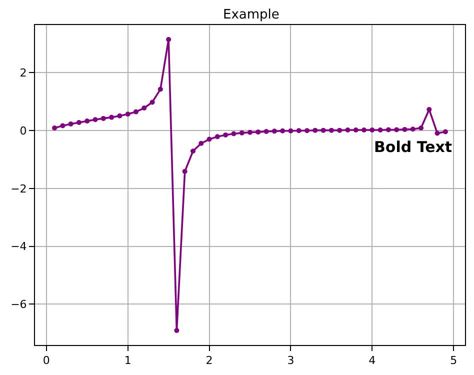 This screenshot has height=375, width=474. Describe the element at coordinates (18, 247) in the screenshot. I see `y-tick-label: −4` at that location.